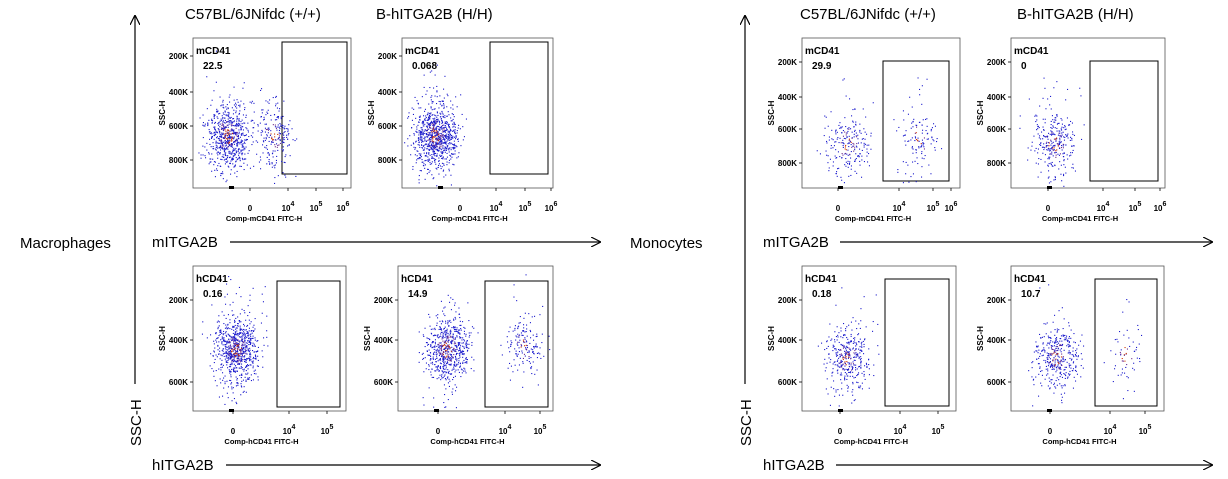  I want to click on gate-rect, so click(917, 342).